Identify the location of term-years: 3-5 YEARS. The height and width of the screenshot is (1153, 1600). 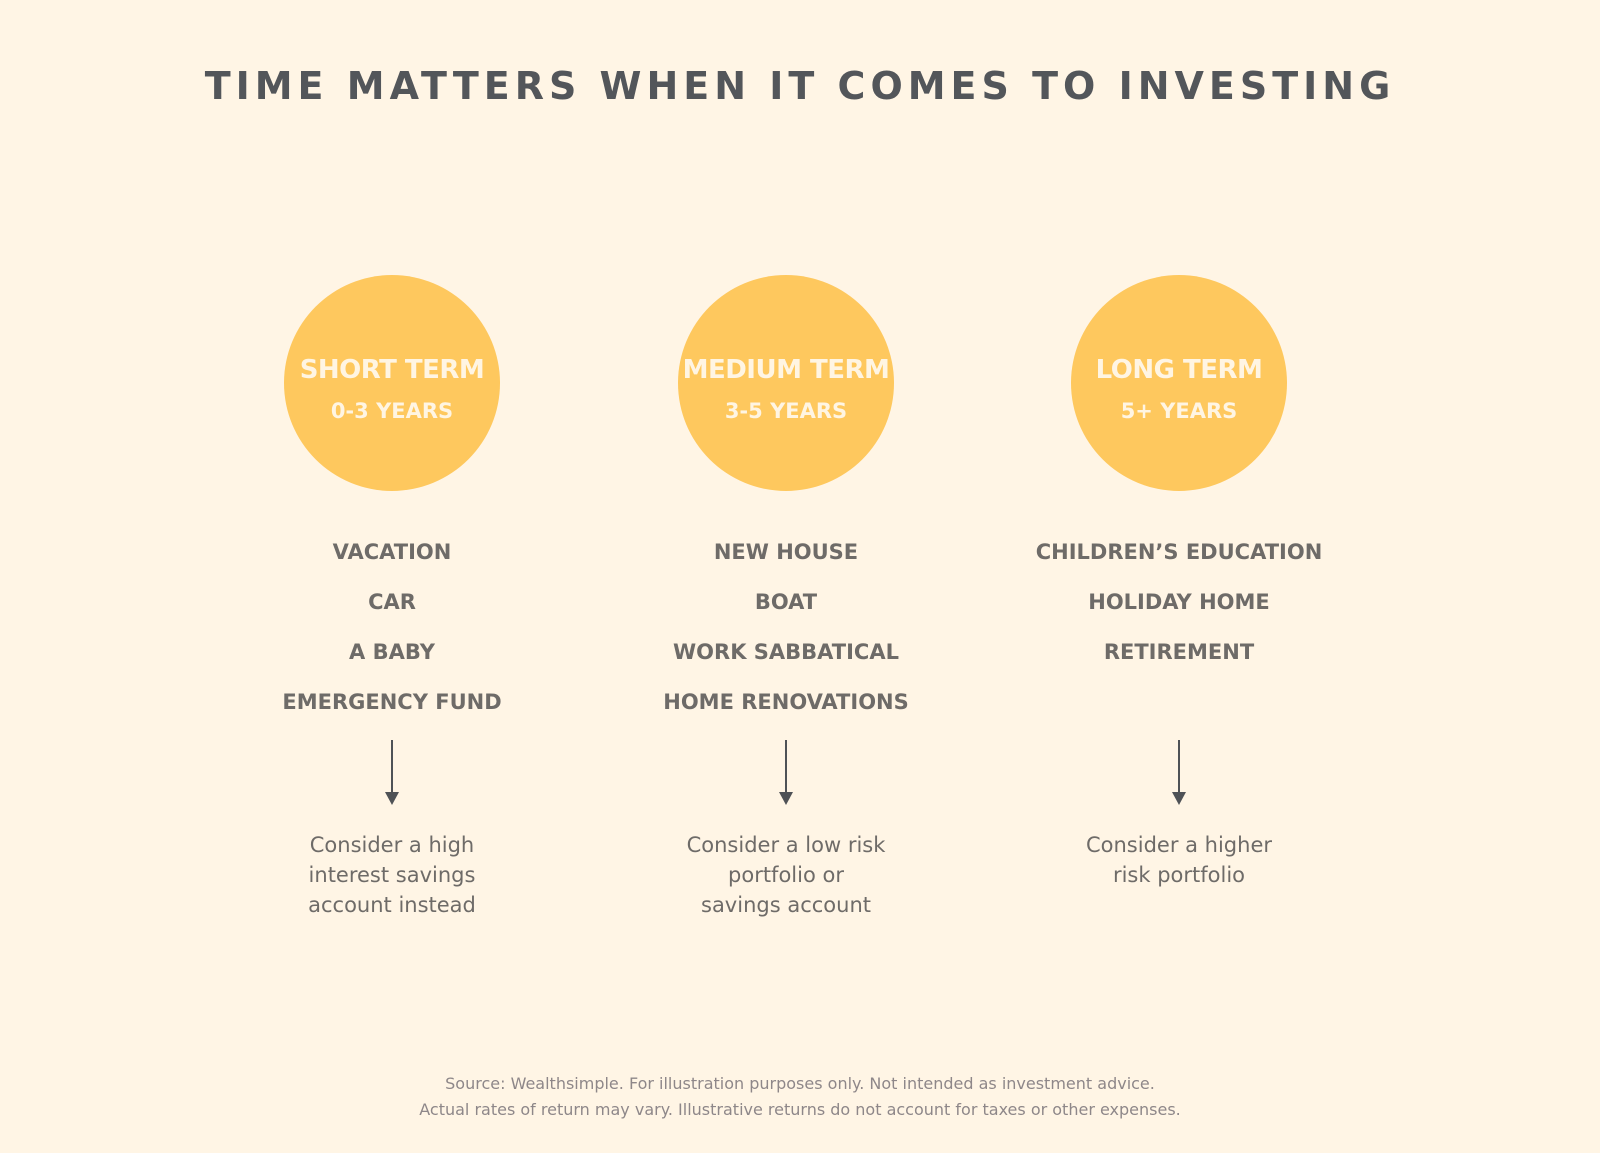
(786, 411).